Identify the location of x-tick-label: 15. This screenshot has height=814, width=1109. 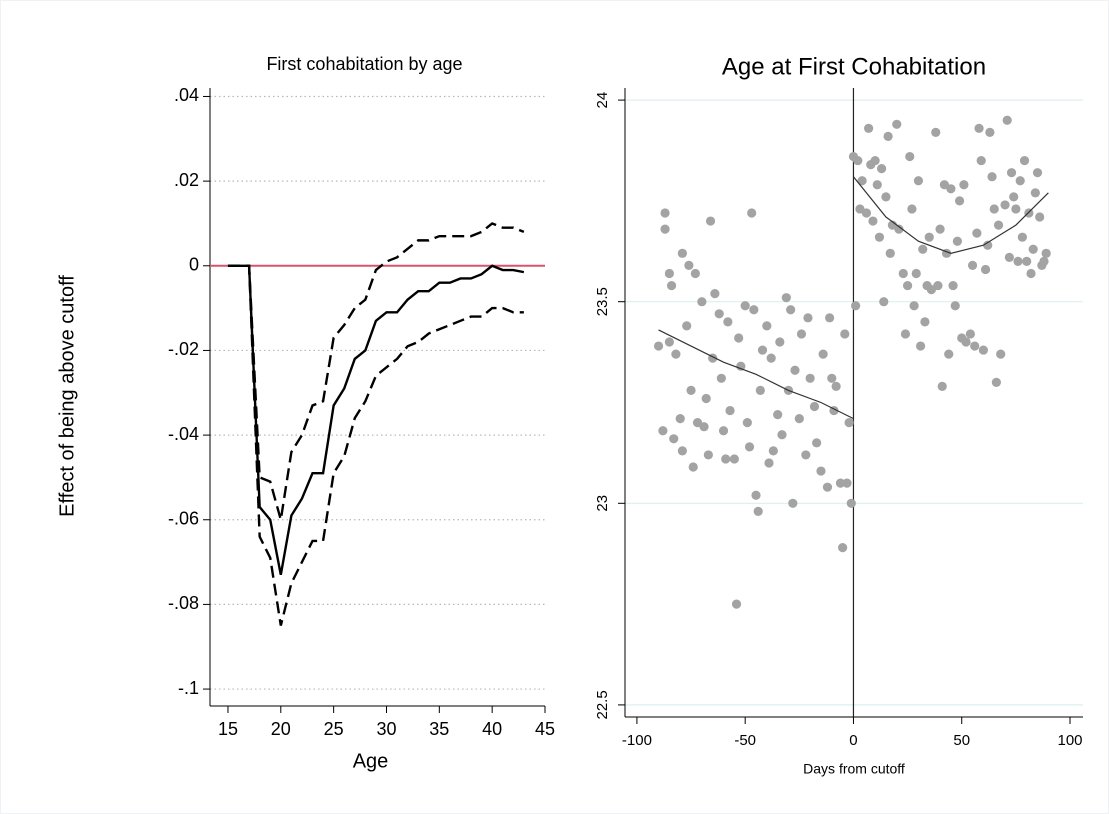
(228, 729).